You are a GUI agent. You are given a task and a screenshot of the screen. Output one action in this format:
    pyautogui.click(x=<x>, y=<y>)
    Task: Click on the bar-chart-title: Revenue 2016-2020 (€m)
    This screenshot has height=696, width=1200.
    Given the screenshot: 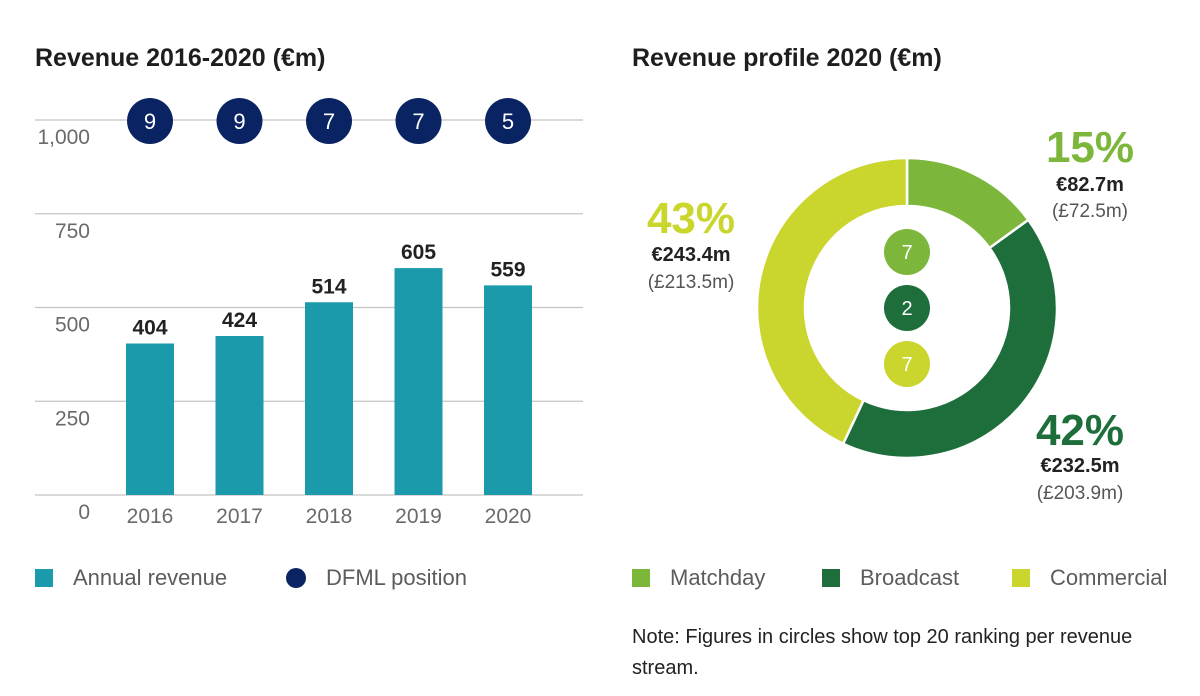 What is the action you would take?
    pyautogui.click(x=180, y=58)
    